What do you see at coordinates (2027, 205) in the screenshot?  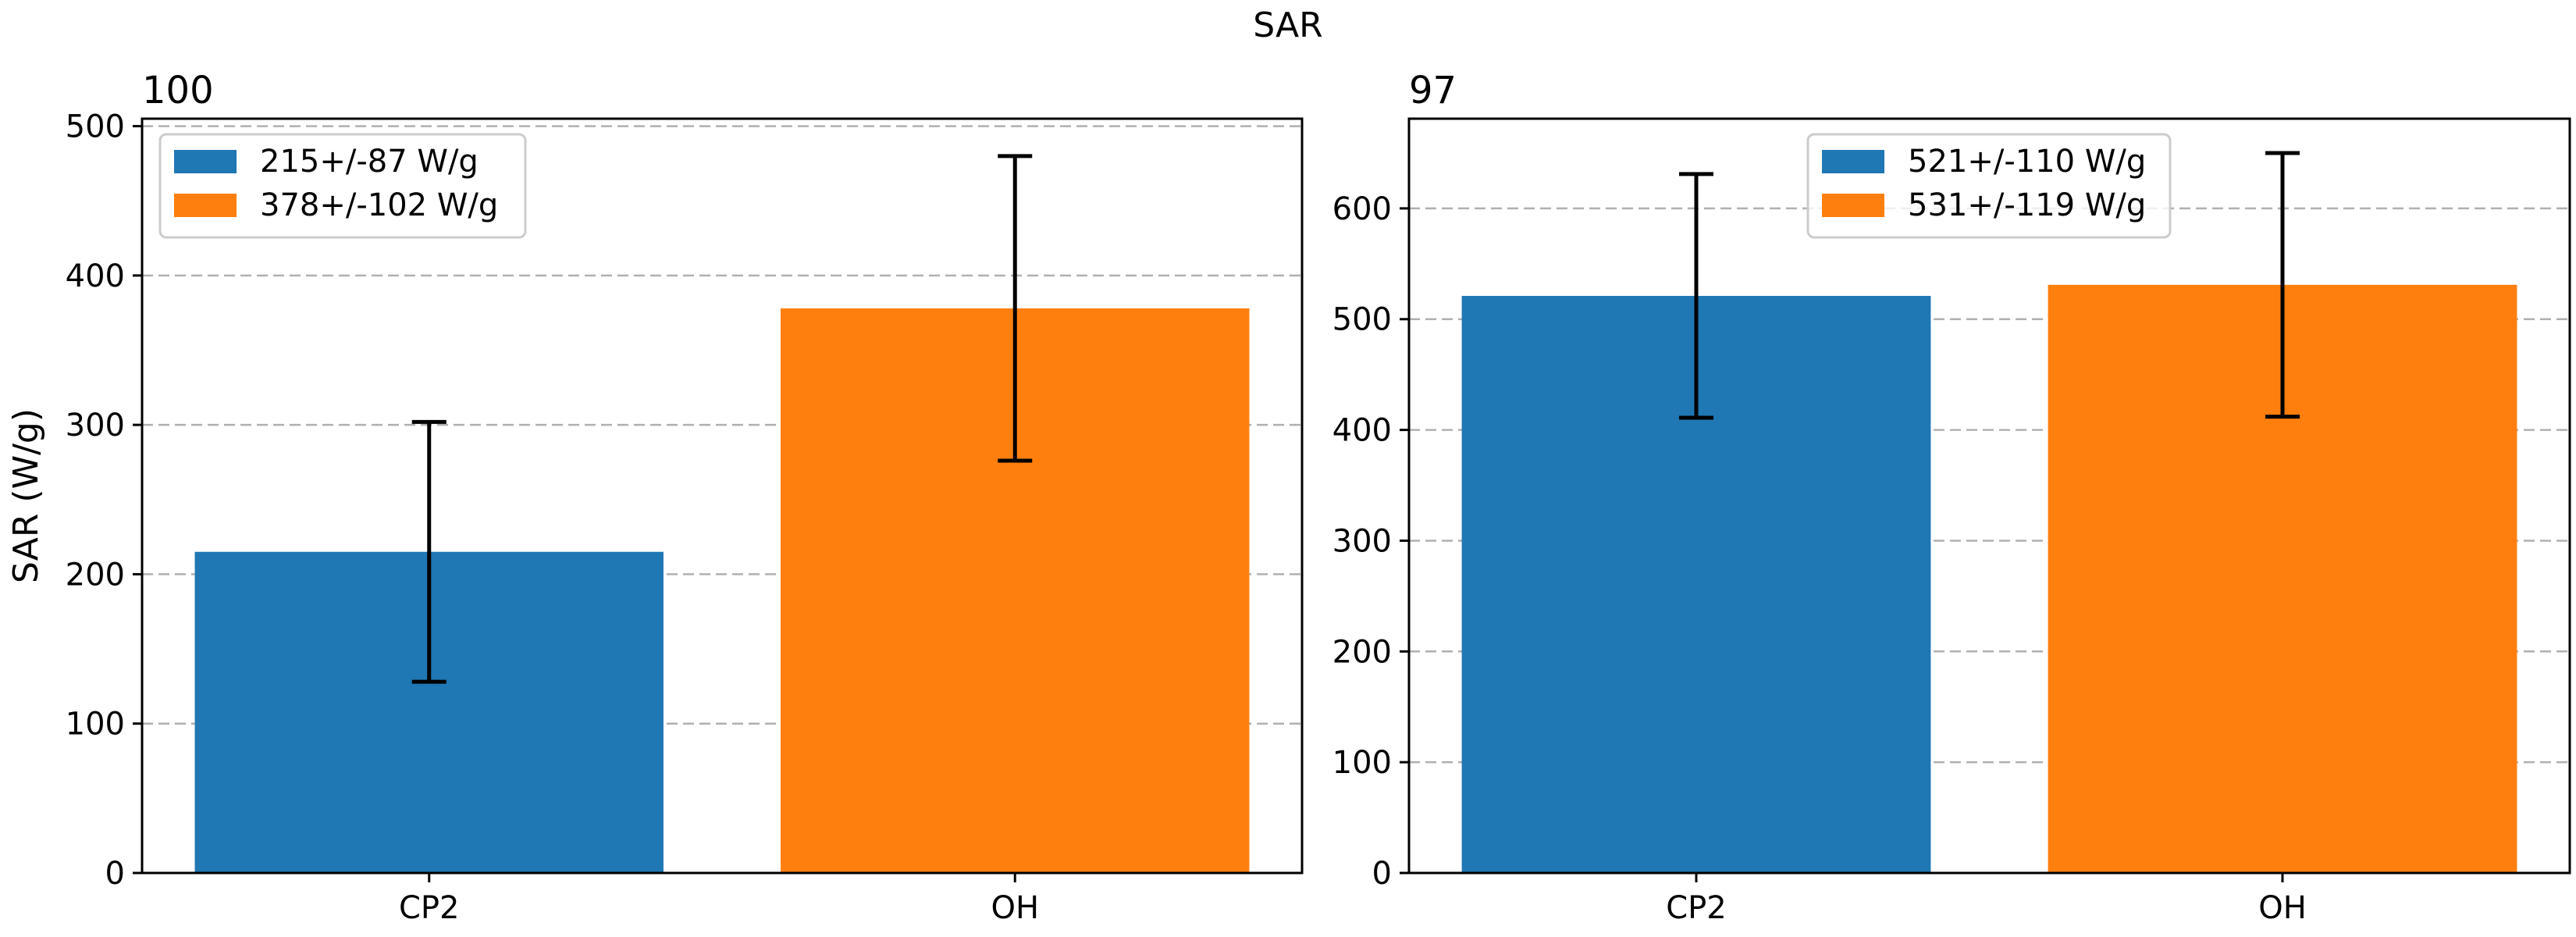 I see `legend-label: 531+/-119 W/g` at bounding box center [2027, 205].